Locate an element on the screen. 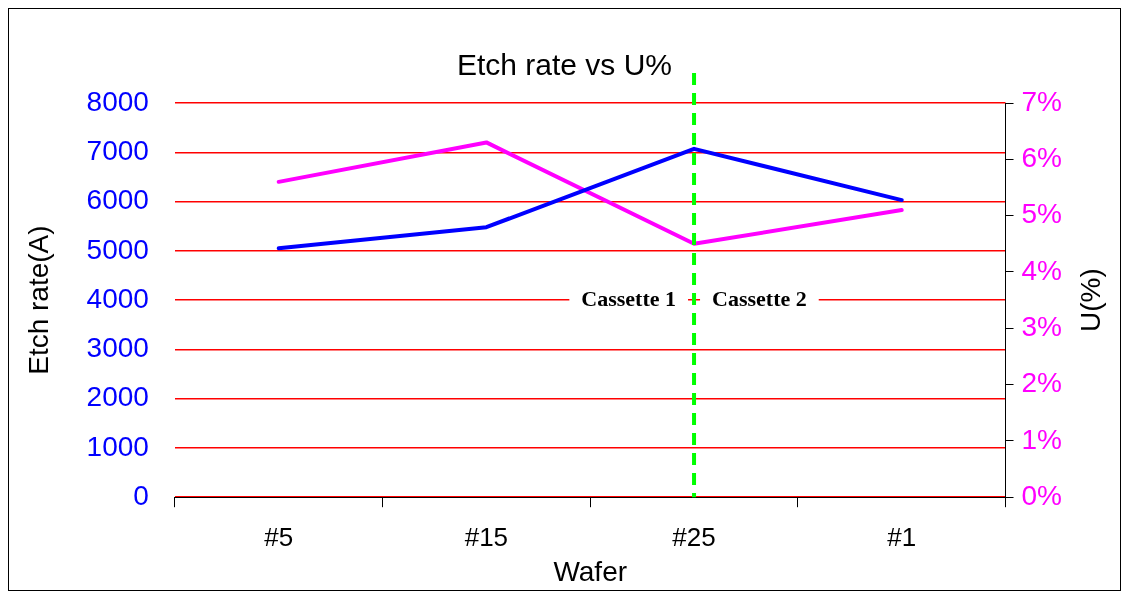 The width and height of the screenshot is (1129, 599). x-tick-label: #5 is located at coordinates (279, 536).